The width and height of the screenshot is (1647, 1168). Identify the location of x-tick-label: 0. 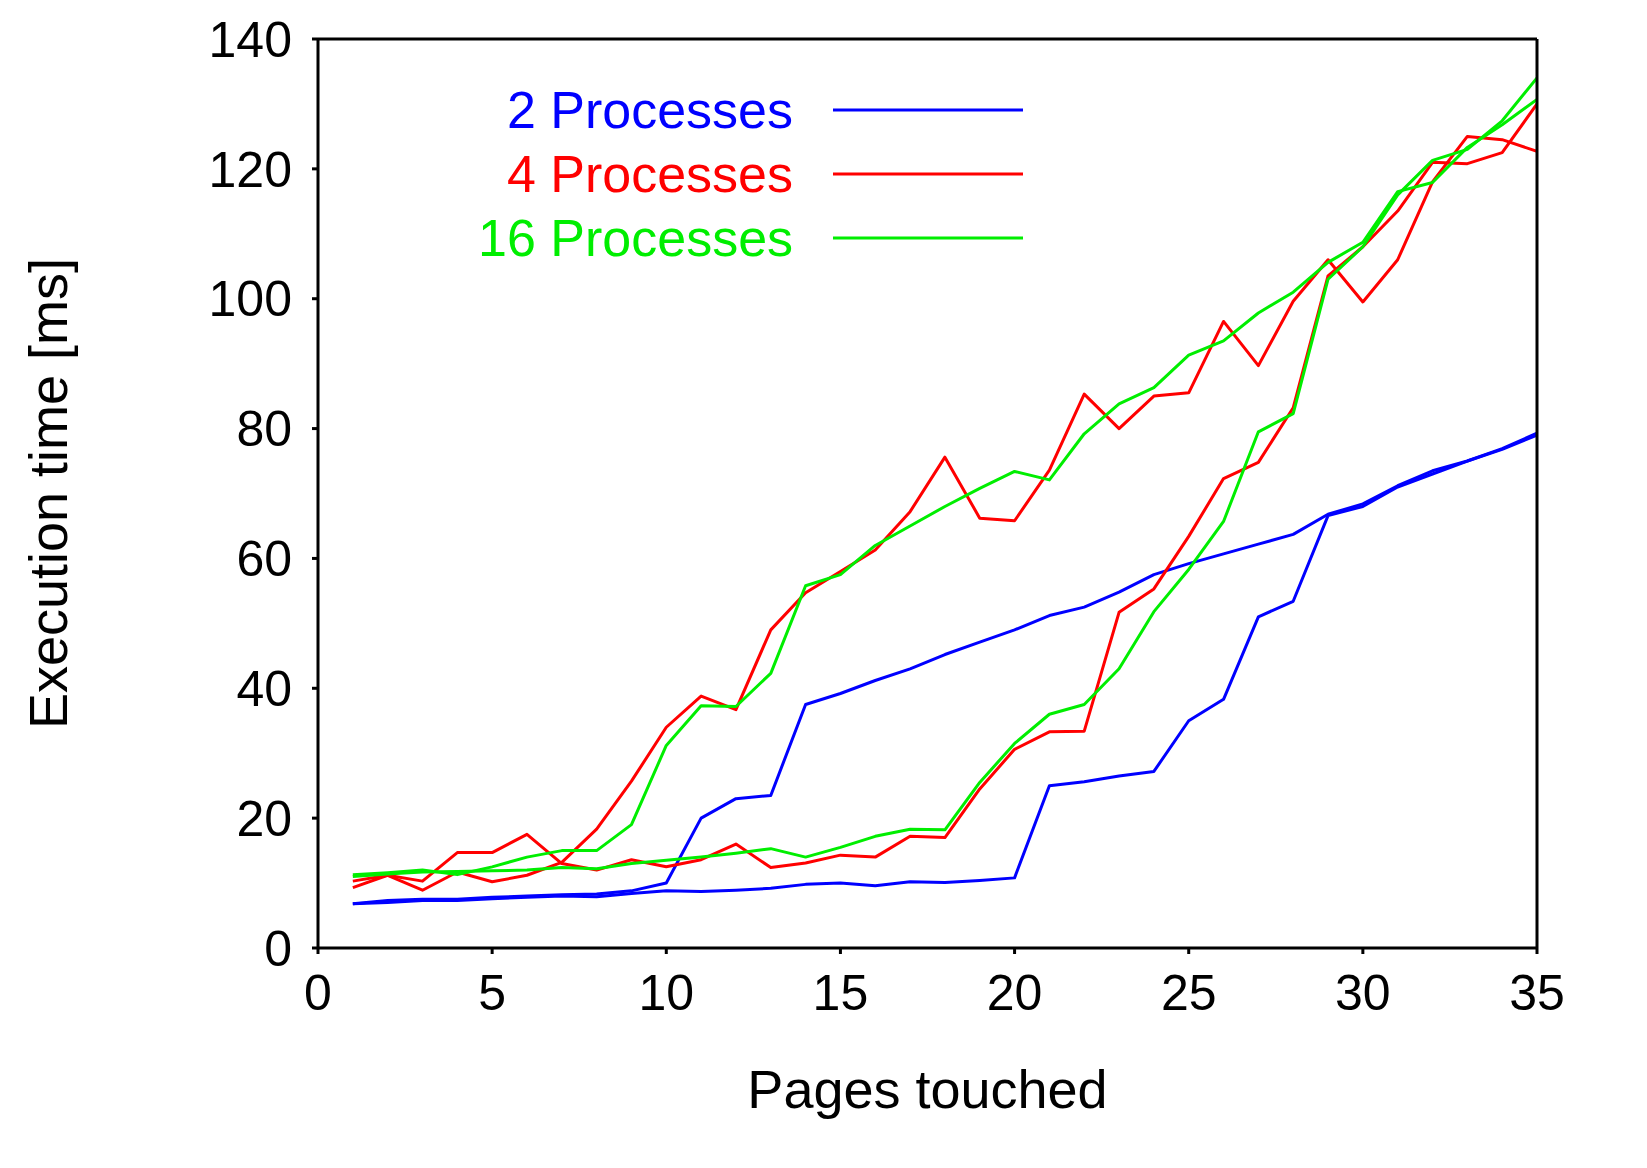
(318, 992).